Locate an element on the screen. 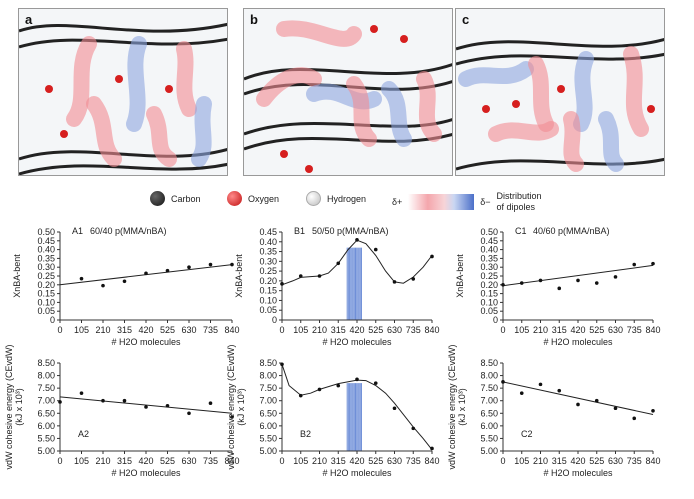 The width and height of the screenshot is (694, 499). b1-x-tick-label: 630 is located at coordinates (394, 330).